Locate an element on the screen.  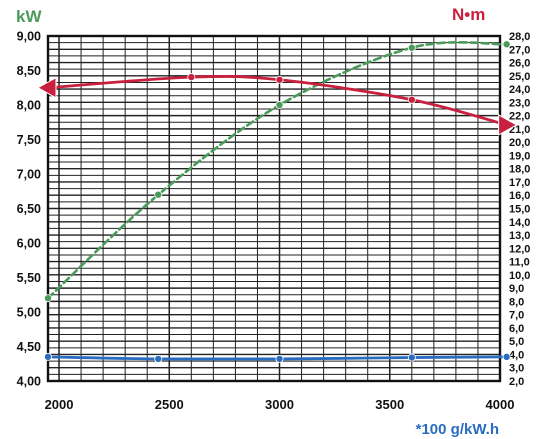
left-tick-label: 7,50 is located at coordinates (29, 140).